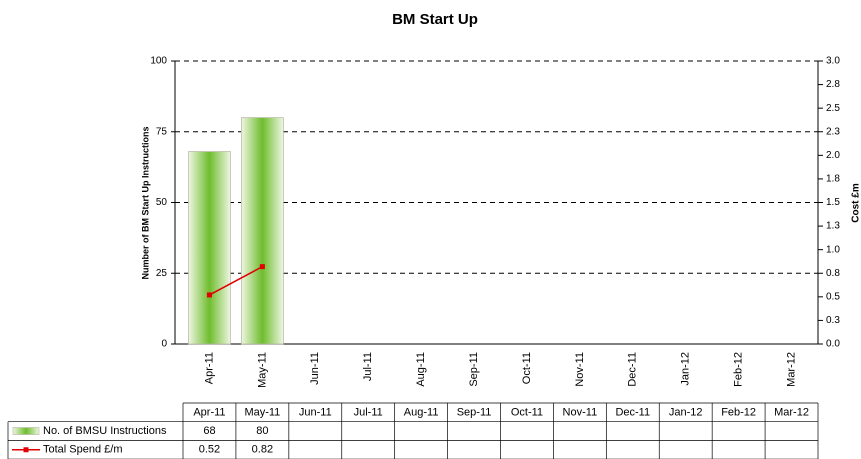  I want to click on table-value: 0.52, so click(209, 450).